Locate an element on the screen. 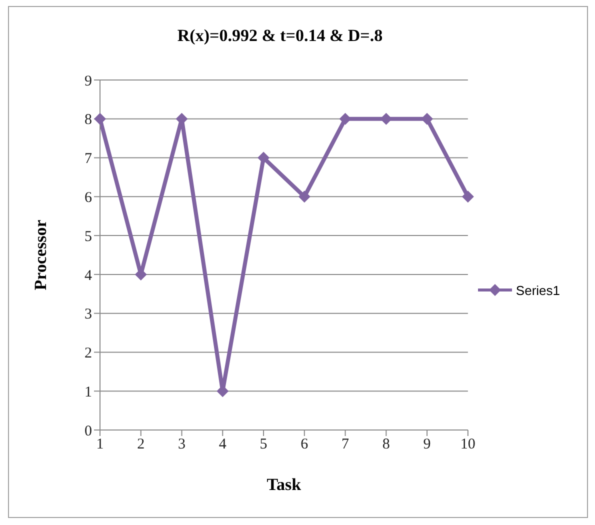 The height and width of the screenshot is (525, 595). y-tick-label: 8 is located at coordinates (88, 120).